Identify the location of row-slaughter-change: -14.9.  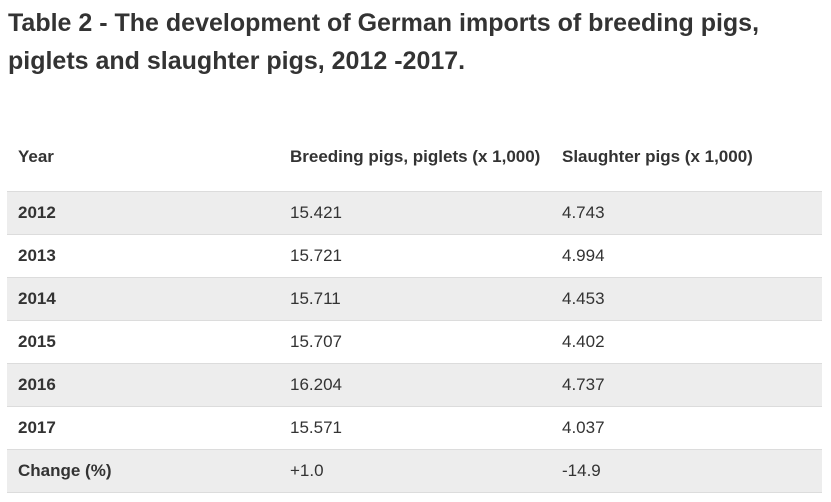
(686, 471).